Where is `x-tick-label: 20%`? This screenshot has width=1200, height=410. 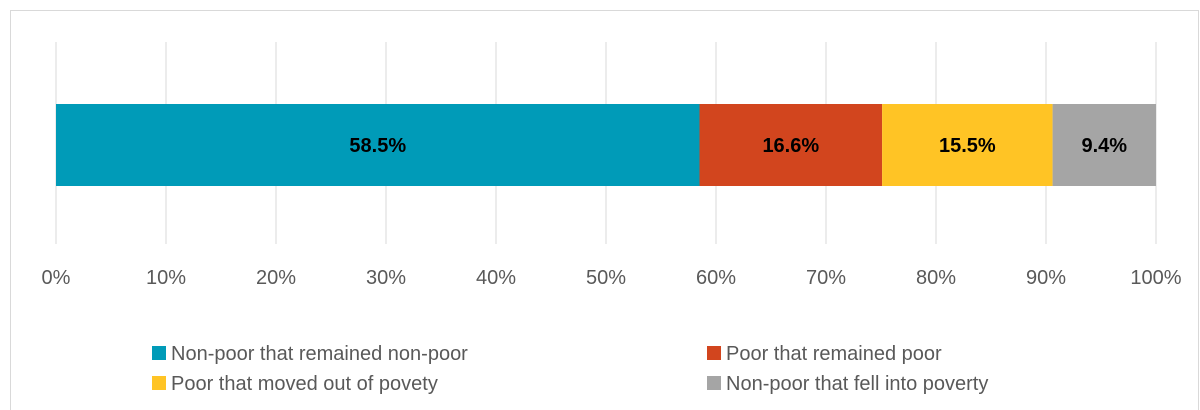 x-tick-label: 20% is located at coordinates (276, 278).